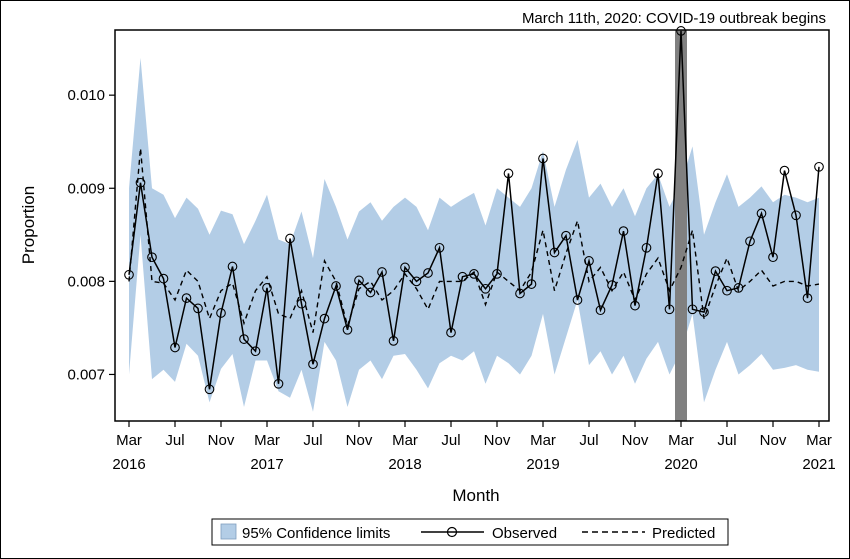  I want to click on legend-box, so click(470, 532).